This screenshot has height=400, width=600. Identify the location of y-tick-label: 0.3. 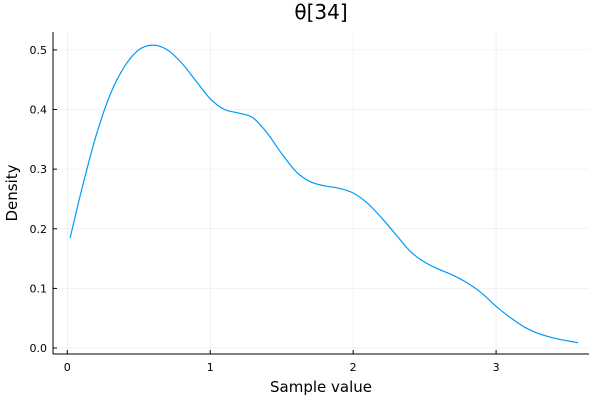
(39, 169).